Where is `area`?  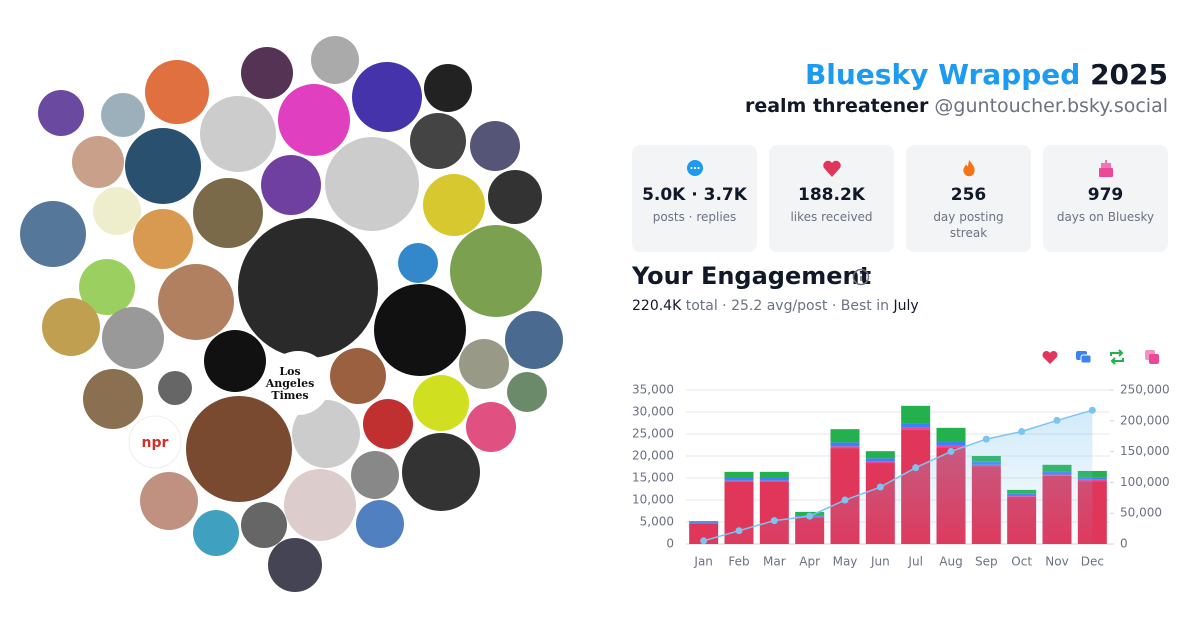 area is located at coordinates (898, 477).